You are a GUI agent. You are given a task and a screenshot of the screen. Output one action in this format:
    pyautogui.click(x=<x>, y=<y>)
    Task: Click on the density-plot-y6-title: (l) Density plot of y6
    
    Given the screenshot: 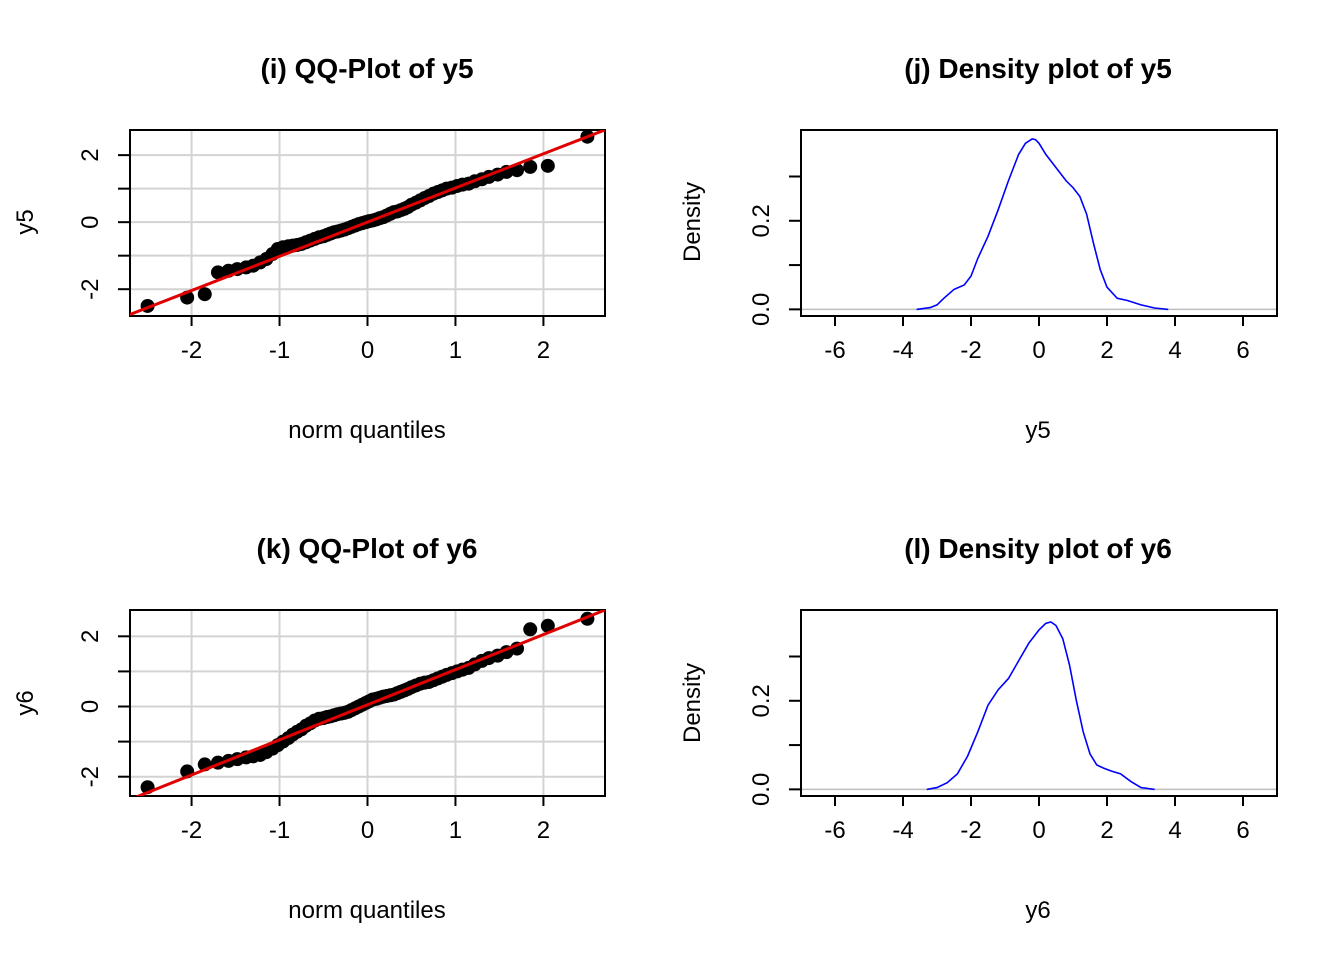 What is the action you would take?
    pyautogui.click(x=1038, y=548)
    